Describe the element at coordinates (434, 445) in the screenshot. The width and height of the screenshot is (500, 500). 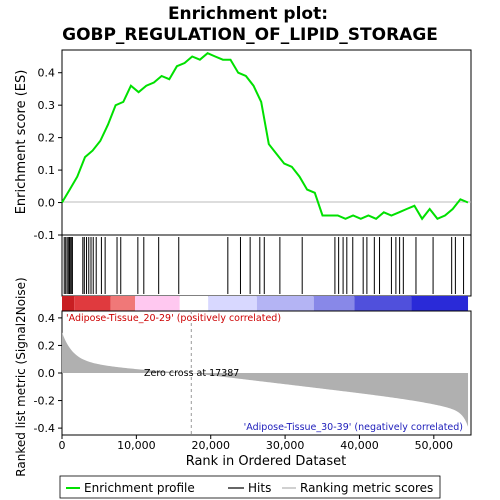
I see `x-tick-label: 50,000` at that location.